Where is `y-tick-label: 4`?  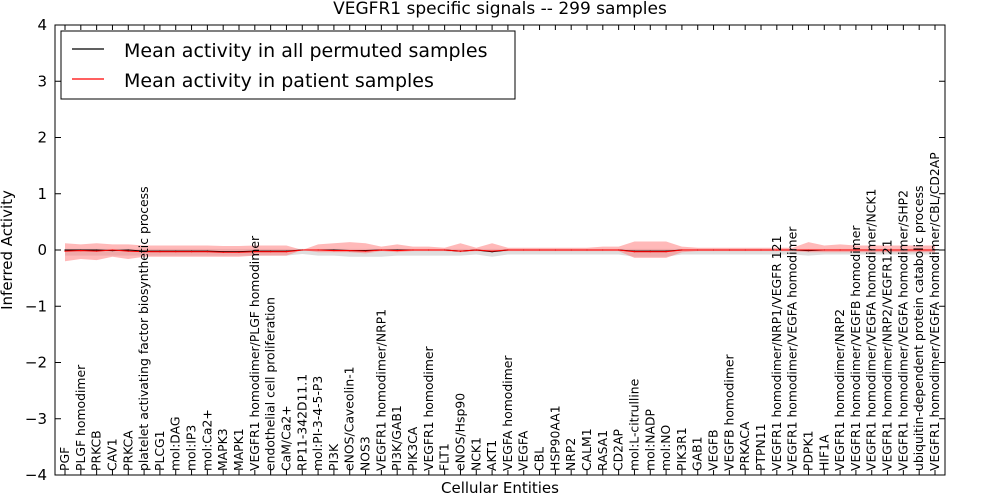
y-tick-label: 4 is located at coordinates (42, 25).